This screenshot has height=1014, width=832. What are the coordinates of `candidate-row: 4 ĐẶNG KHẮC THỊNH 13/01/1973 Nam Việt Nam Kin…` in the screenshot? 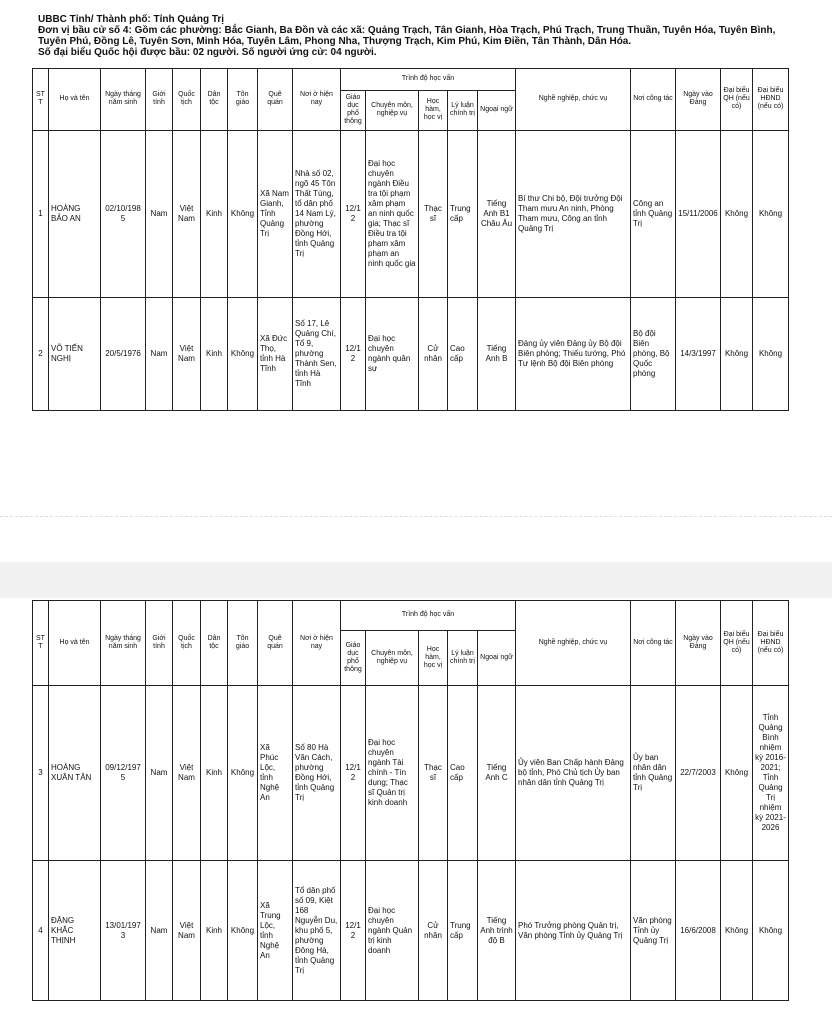 It's located at (411, 930).